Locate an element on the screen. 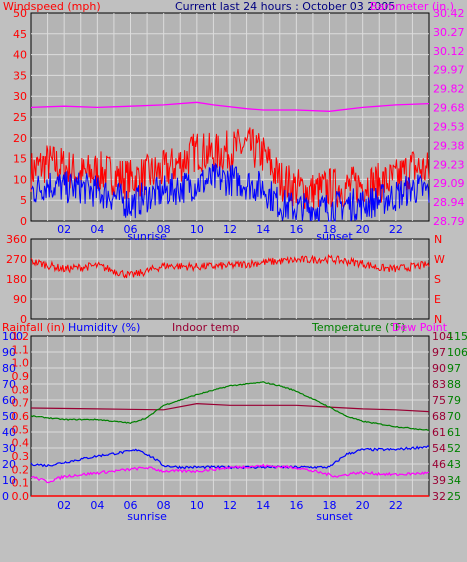 The height and width of the screenshot is (562, 467). humidity-y-tick: 20 is located at coordinates (9, 464).